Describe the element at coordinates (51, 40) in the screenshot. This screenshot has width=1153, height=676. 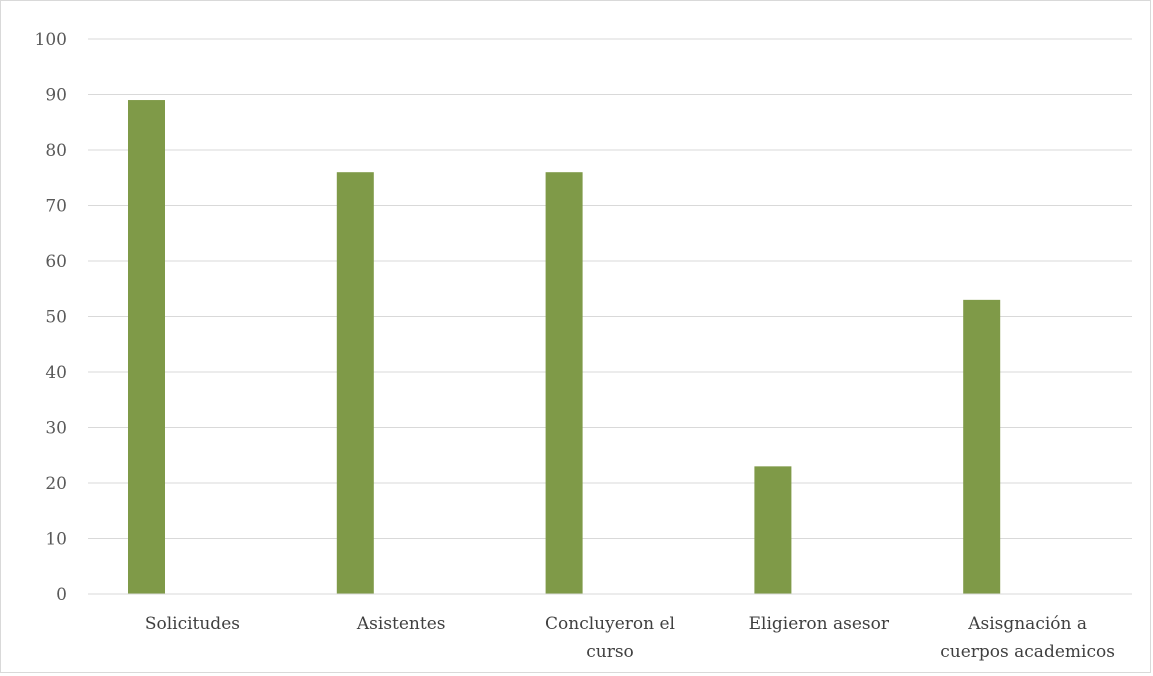
I see `y-tick-label: 100` at that location.